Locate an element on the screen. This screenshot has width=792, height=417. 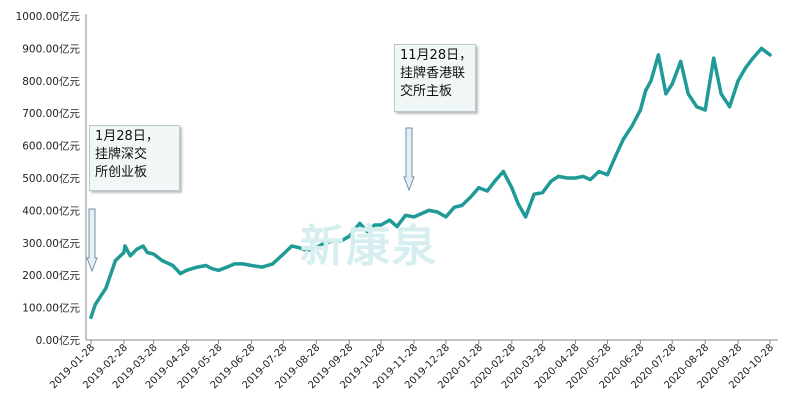
y-tick-label: 600.00亿元 is located at coordinates (51, 146).